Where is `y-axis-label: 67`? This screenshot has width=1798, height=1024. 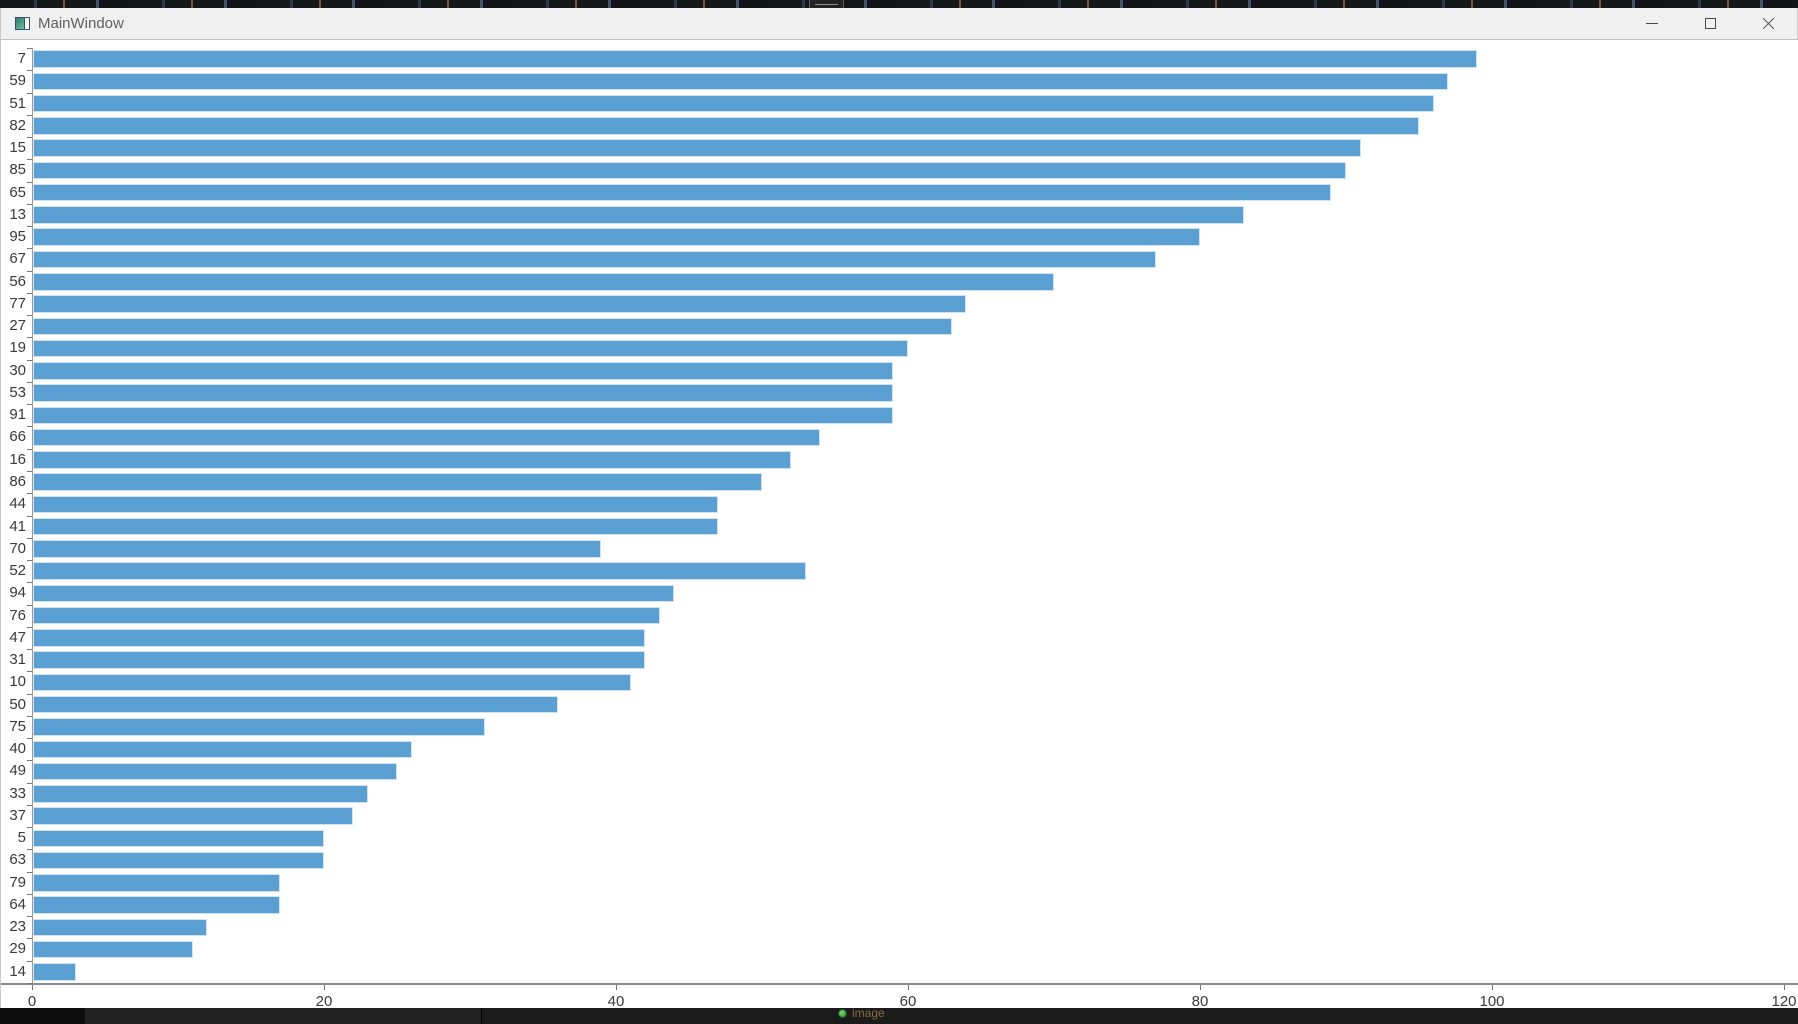 y-axis-label: 67 is located at coordinates (17, 259).